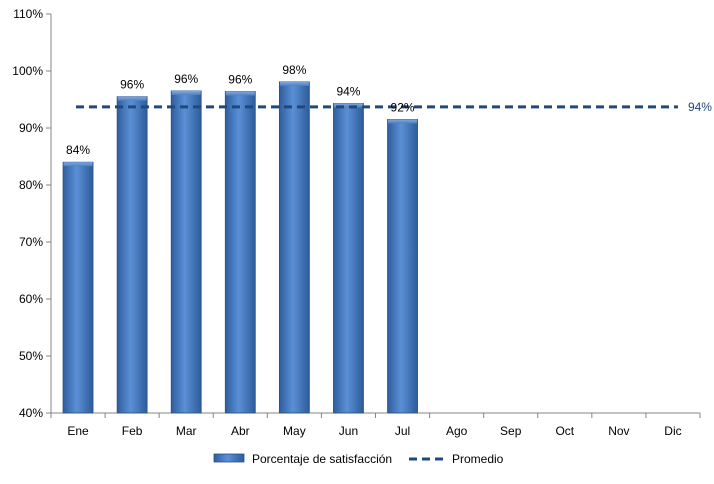 The image size is (714, 484). What do you see at coordinates (132, 431) in the screenshot?
I see `x-tick-label: Feb` at bounding box center [132, 431].